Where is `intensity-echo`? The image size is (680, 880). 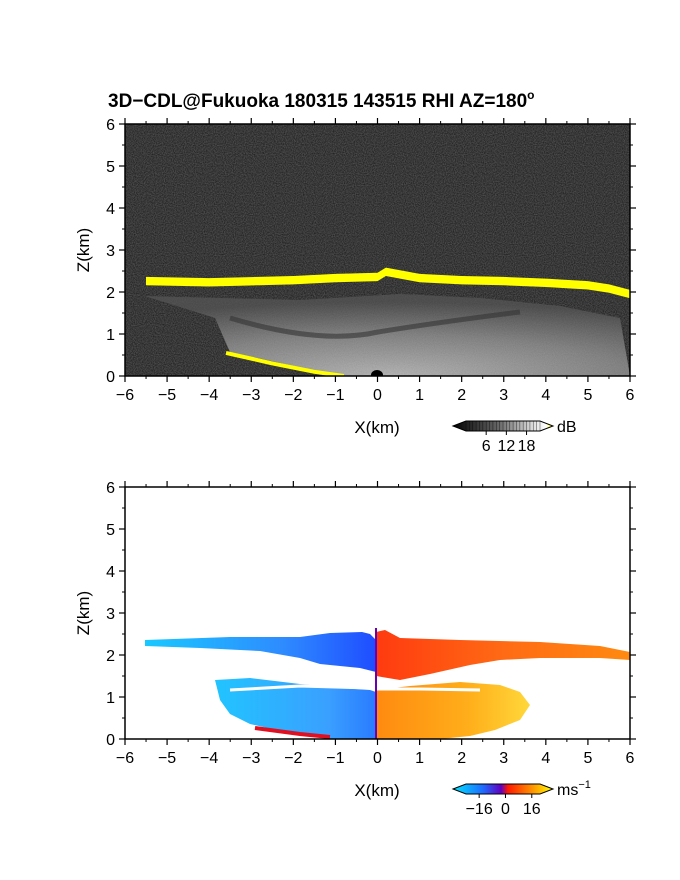
intensity-echo is located at coordinates (387, 321).